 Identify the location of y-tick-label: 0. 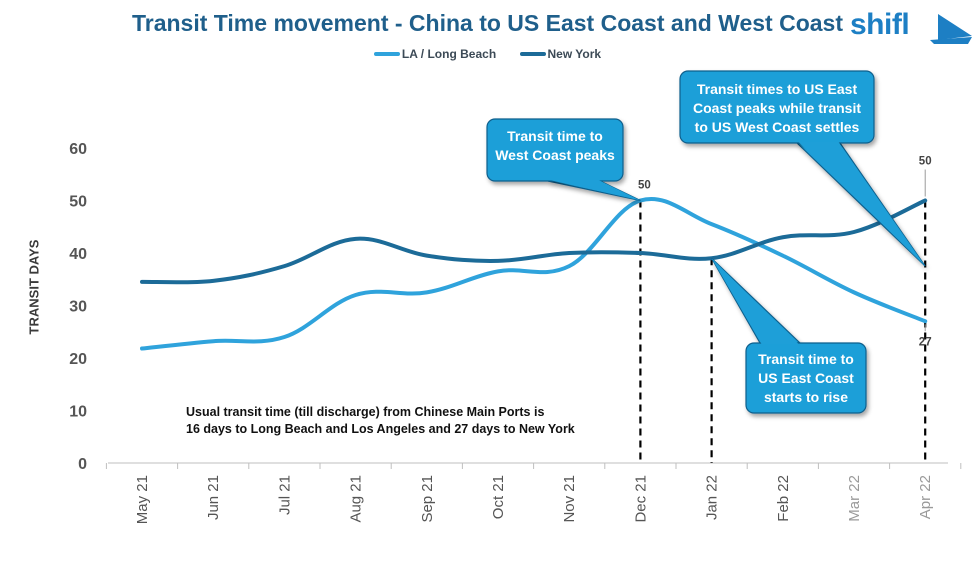
(82, 464).